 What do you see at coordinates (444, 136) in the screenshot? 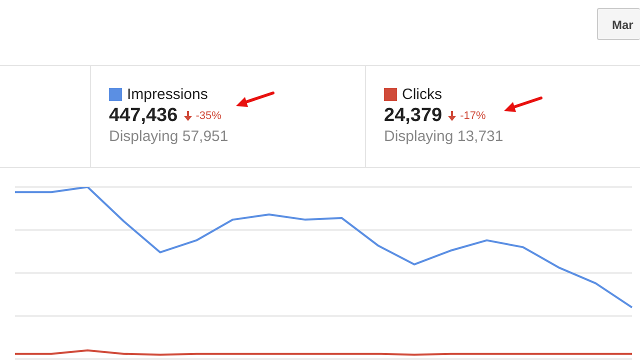
I see `text: Displaying 13,731` at bounding box center [444, 136].